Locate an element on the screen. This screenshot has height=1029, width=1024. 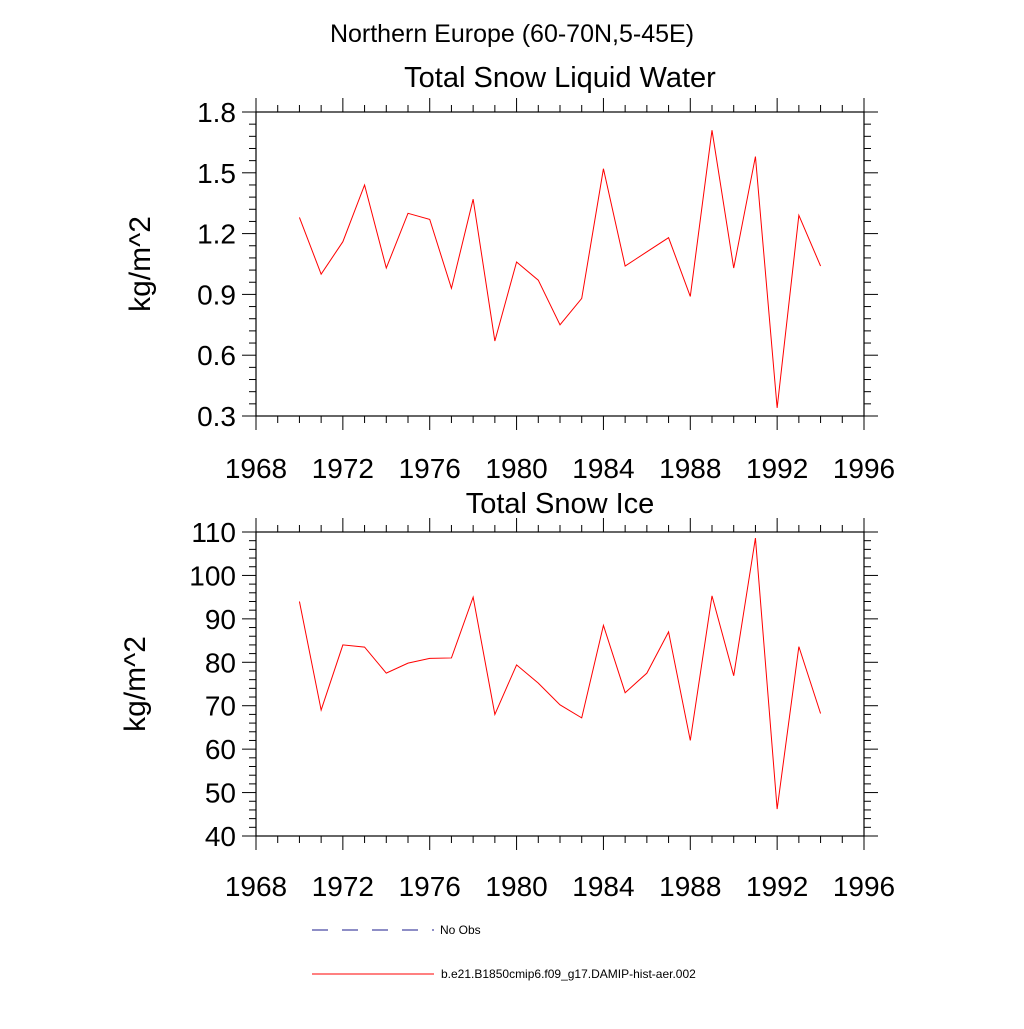
y-tick-label: 40 is located at coordinates (220, 836).